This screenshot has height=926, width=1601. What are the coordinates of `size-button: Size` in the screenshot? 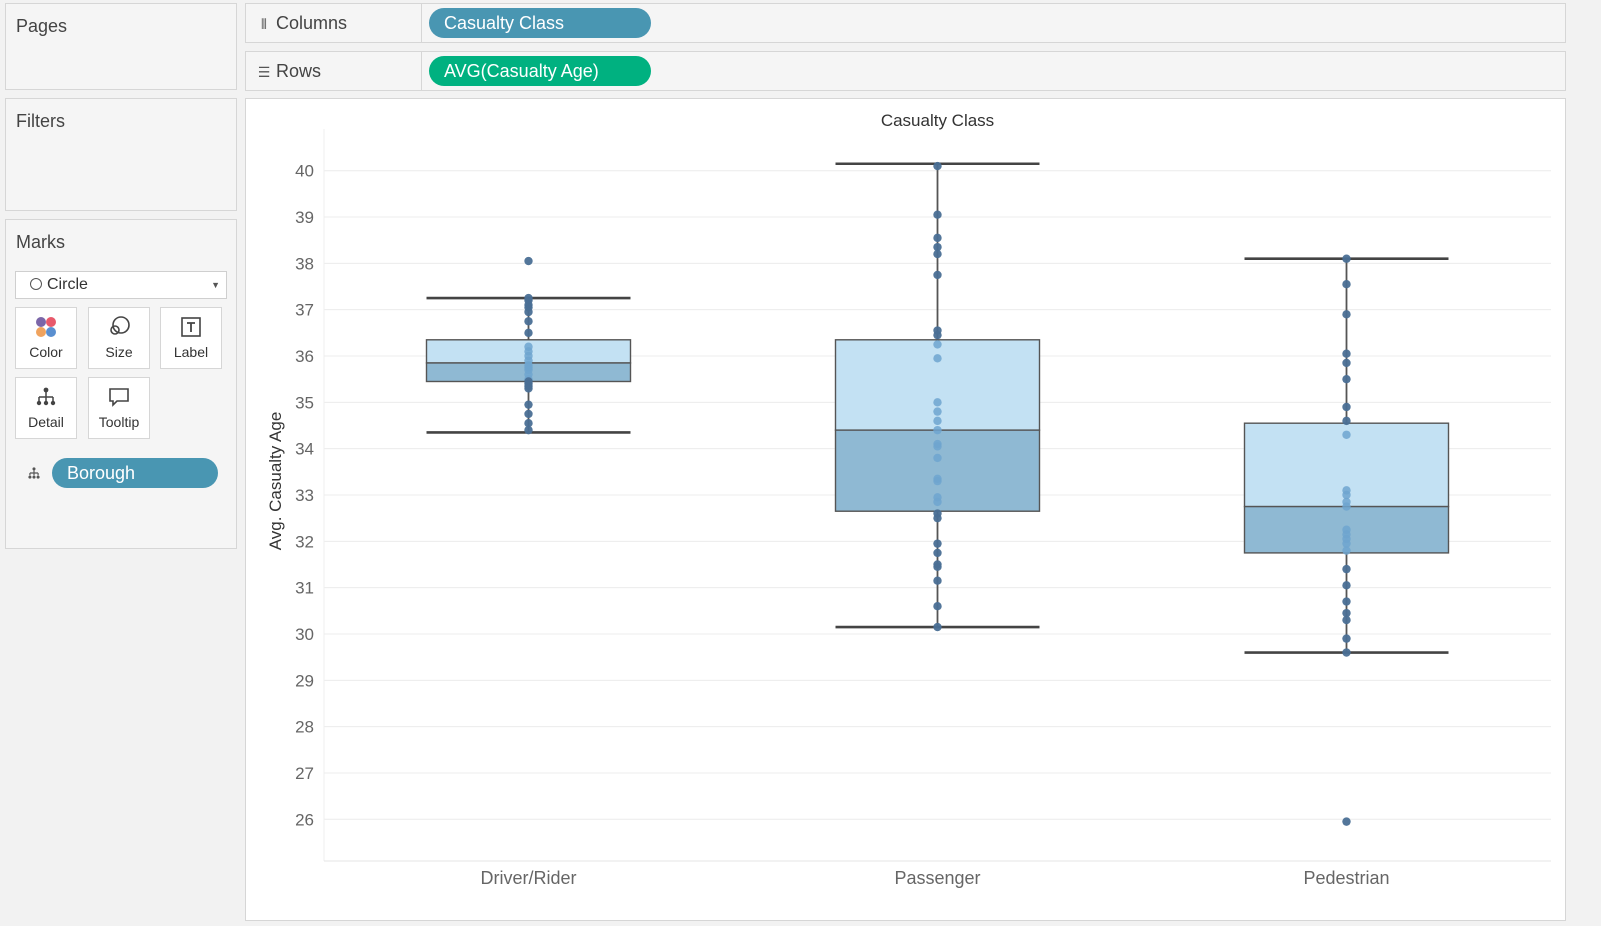 It's located at (119, 338).